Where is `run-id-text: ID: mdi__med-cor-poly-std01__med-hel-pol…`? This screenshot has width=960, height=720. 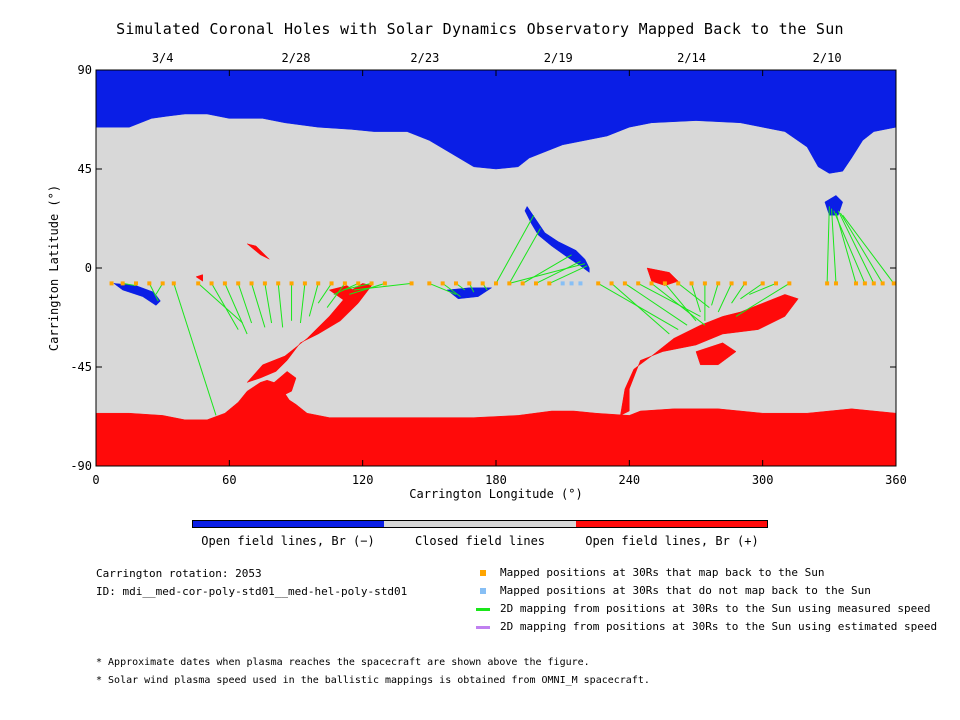 run-id-text: ID: mdi__med-cor-poly-std01__med-hel-pol… is located at coordinates (252, 591).